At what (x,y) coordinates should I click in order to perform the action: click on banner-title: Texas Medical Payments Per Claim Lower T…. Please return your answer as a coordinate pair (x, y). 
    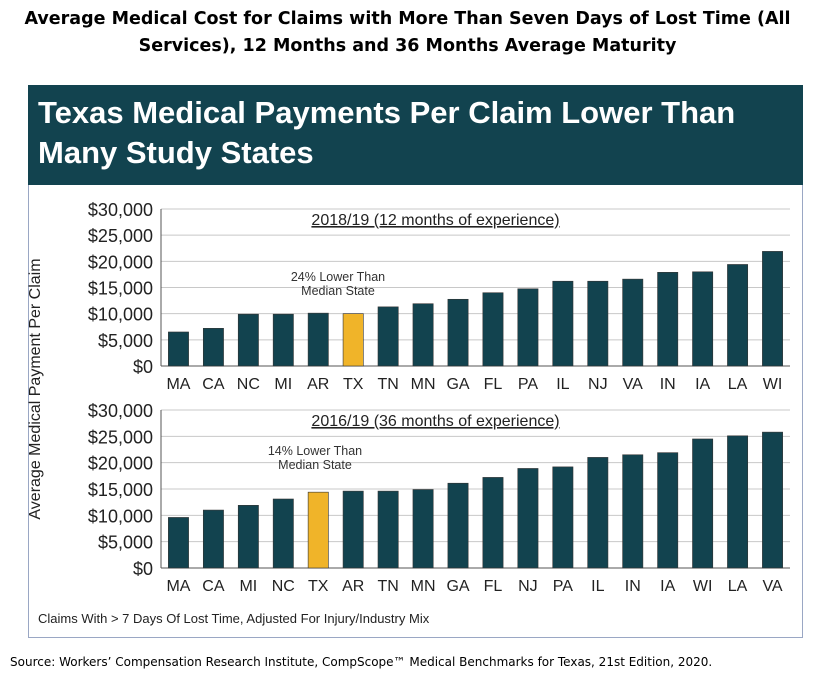
    Looking at the image, I should click on (415, 135).